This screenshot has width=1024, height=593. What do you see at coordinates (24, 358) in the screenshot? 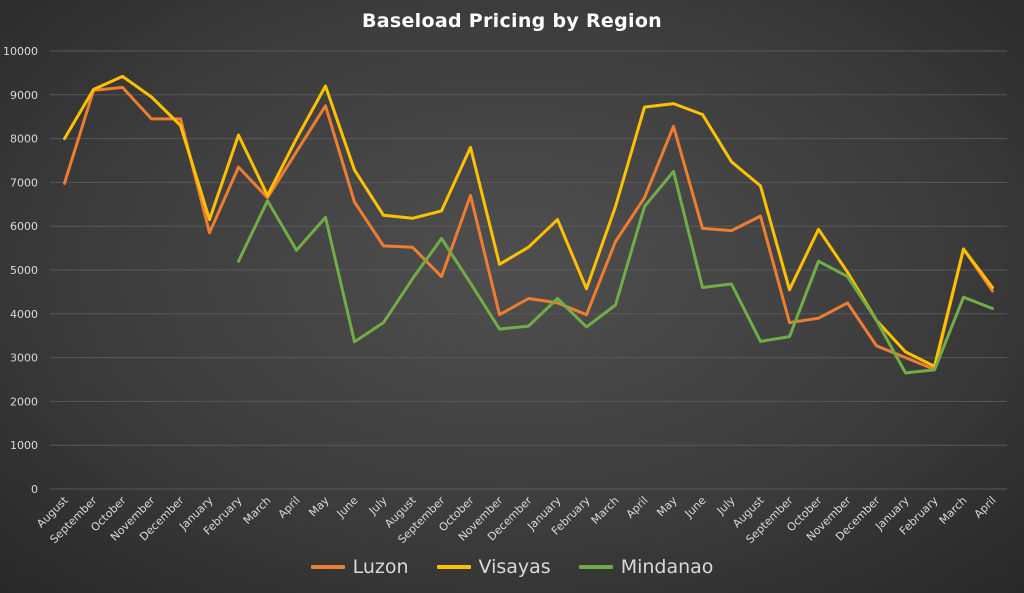
I see `y-tick-label: 3000` at bounding box center [24, 358].